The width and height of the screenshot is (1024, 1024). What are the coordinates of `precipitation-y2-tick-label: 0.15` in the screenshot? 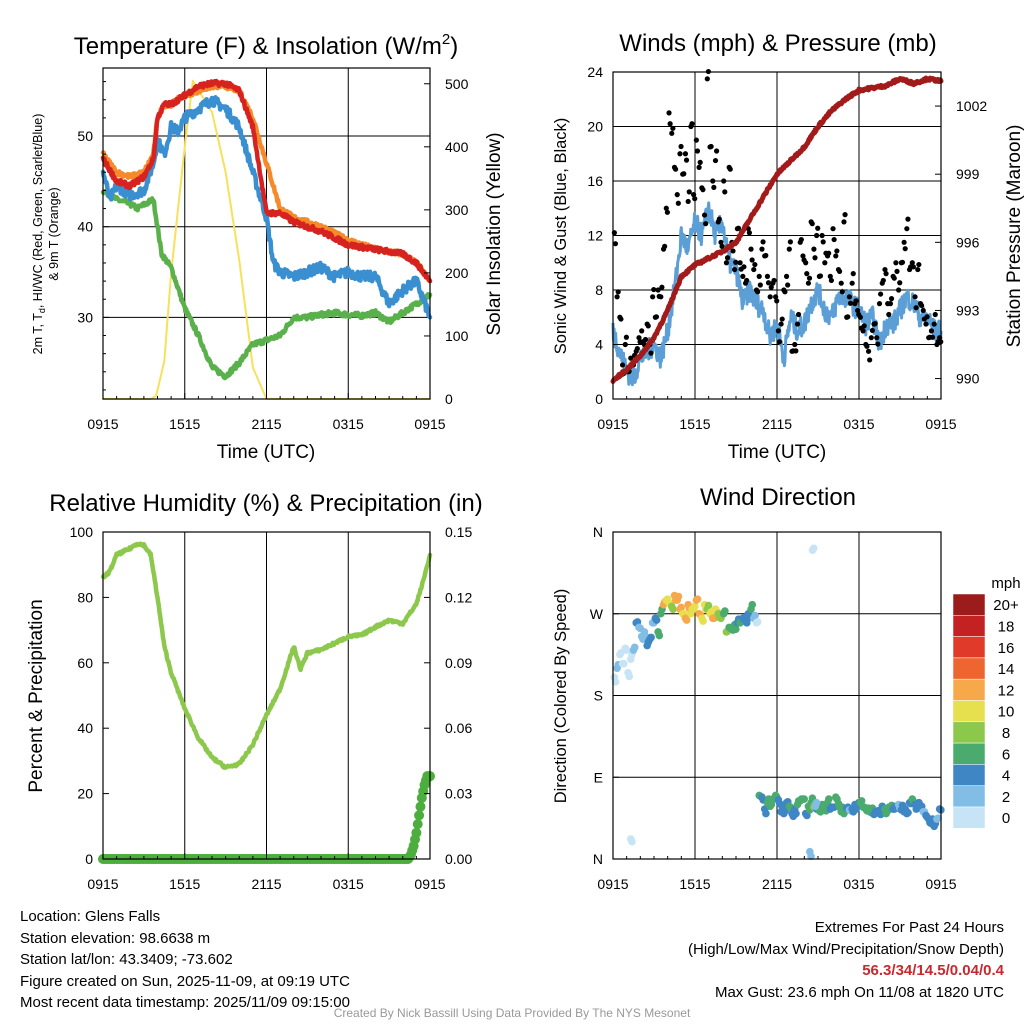 It's located at (458, 532).